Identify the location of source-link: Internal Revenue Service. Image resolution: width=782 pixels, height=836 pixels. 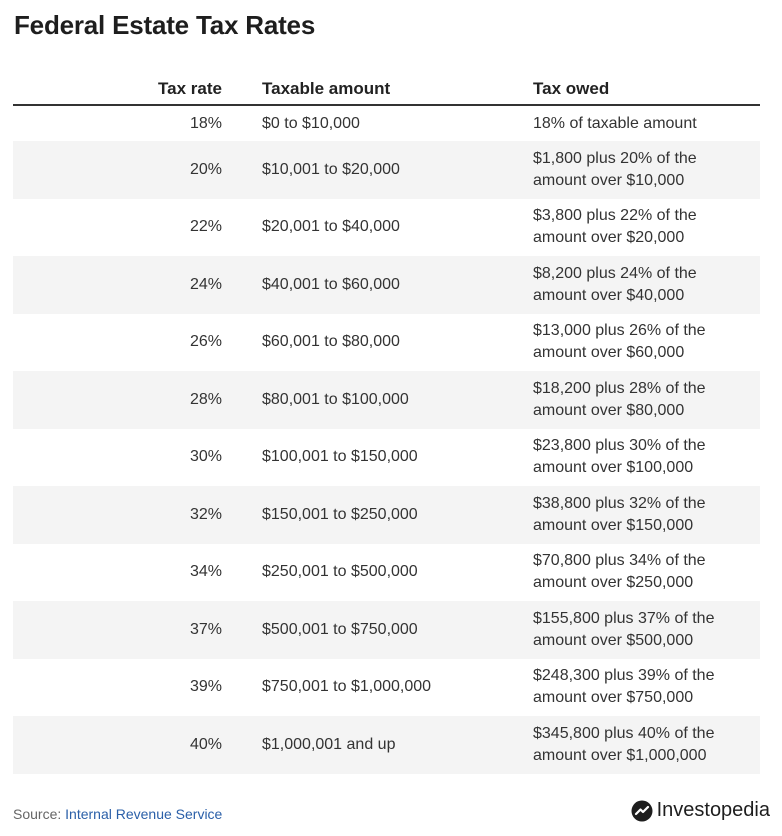
(144, 814).